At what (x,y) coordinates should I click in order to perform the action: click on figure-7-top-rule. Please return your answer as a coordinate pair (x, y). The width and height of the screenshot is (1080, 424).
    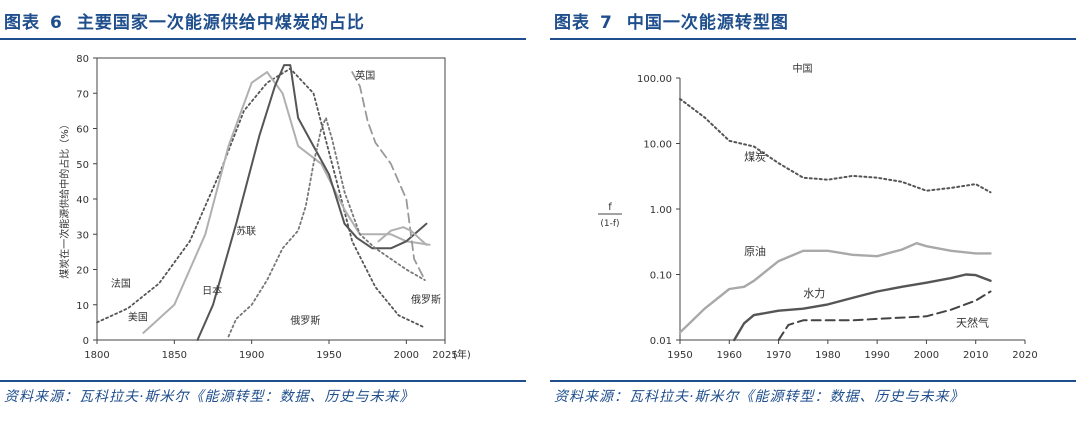
    Looking at the image, I should click on (813, 39).